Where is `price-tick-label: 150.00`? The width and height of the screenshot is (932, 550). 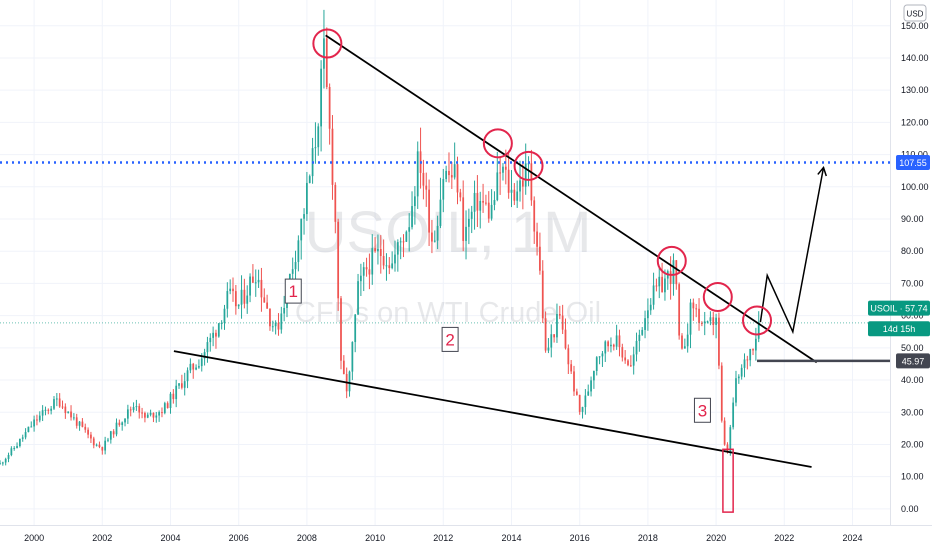
price-tick-label: 150.00 is located at coordinates (915, 26).